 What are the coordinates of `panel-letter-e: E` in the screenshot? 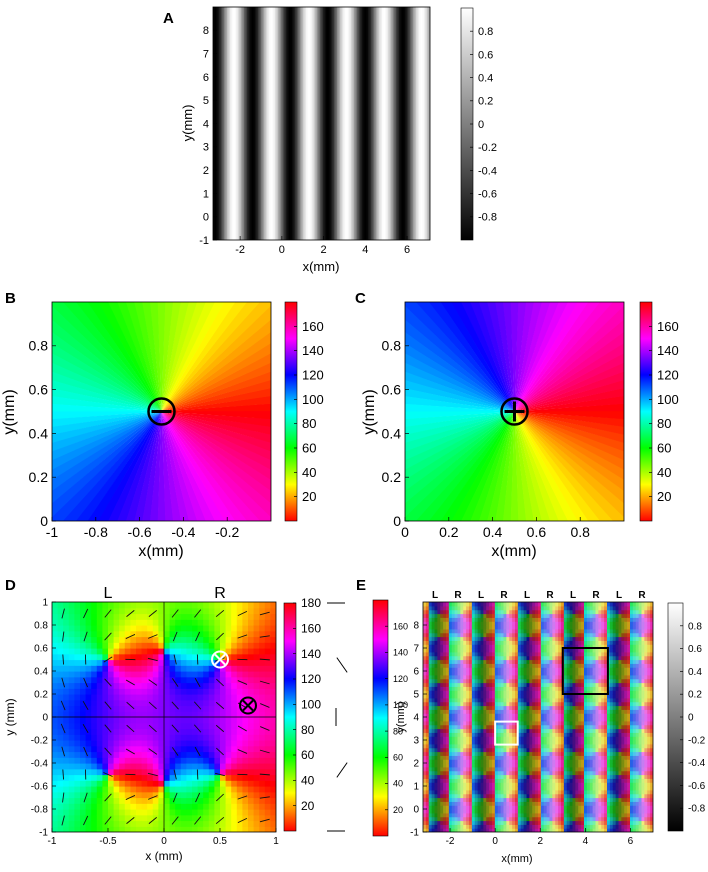 It's located at (361, 585).